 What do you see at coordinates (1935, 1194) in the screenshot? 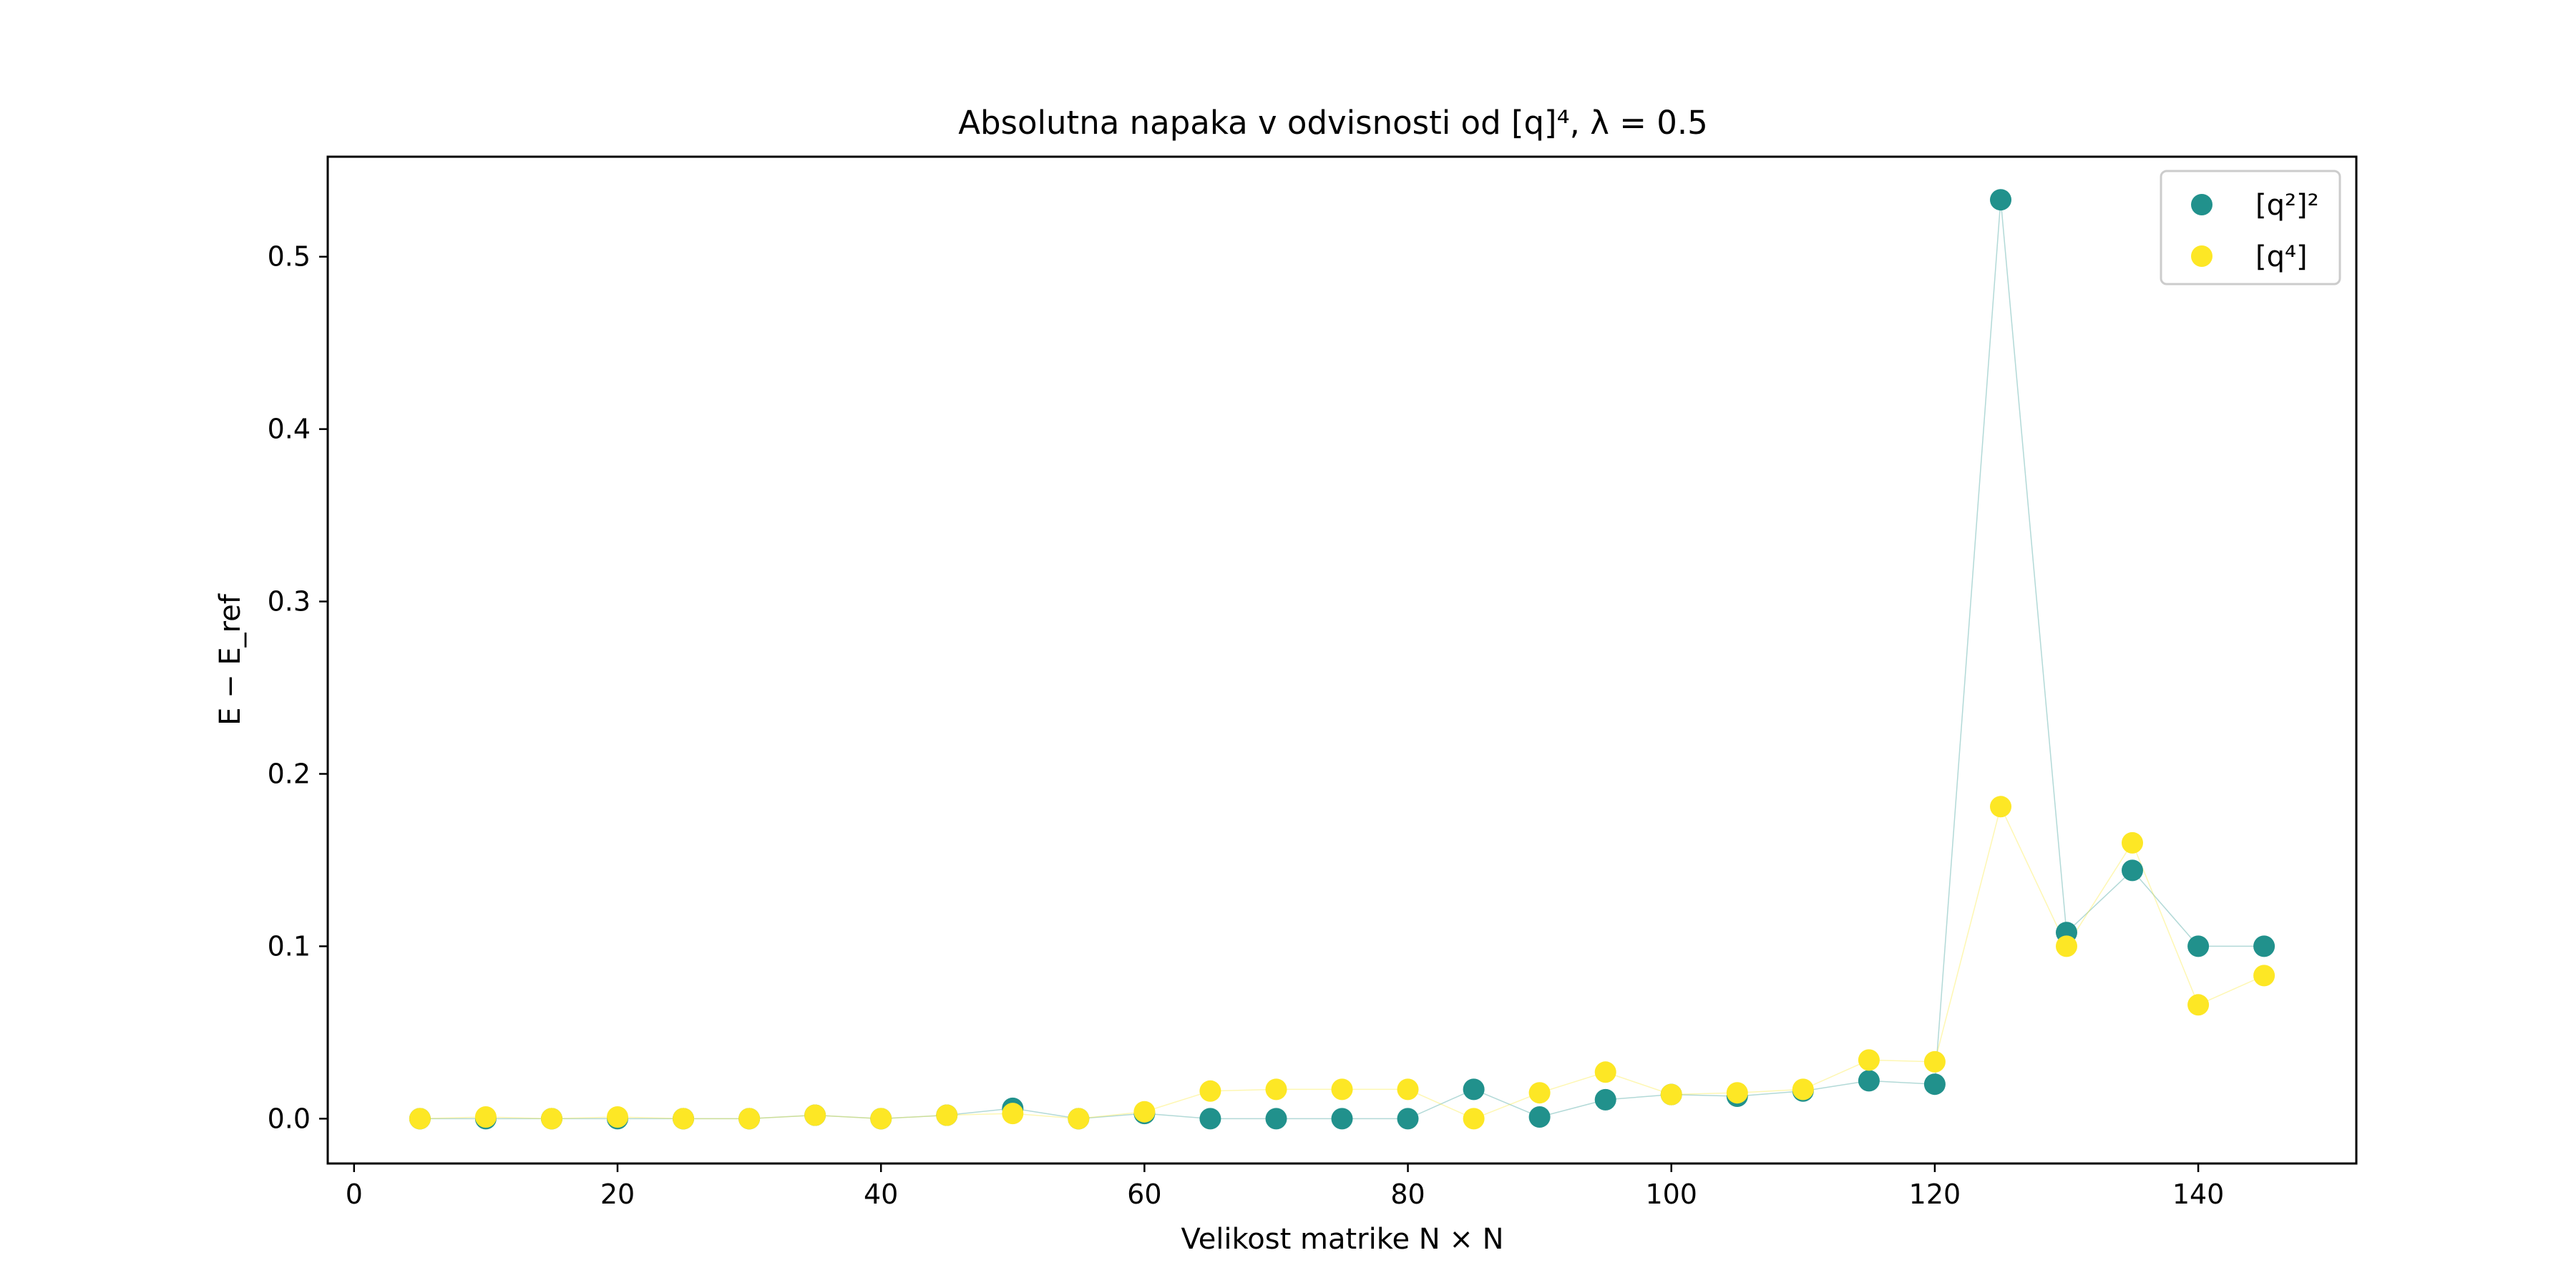
I see `x-tick-label: 120` at bounding box center [1935, 1194].